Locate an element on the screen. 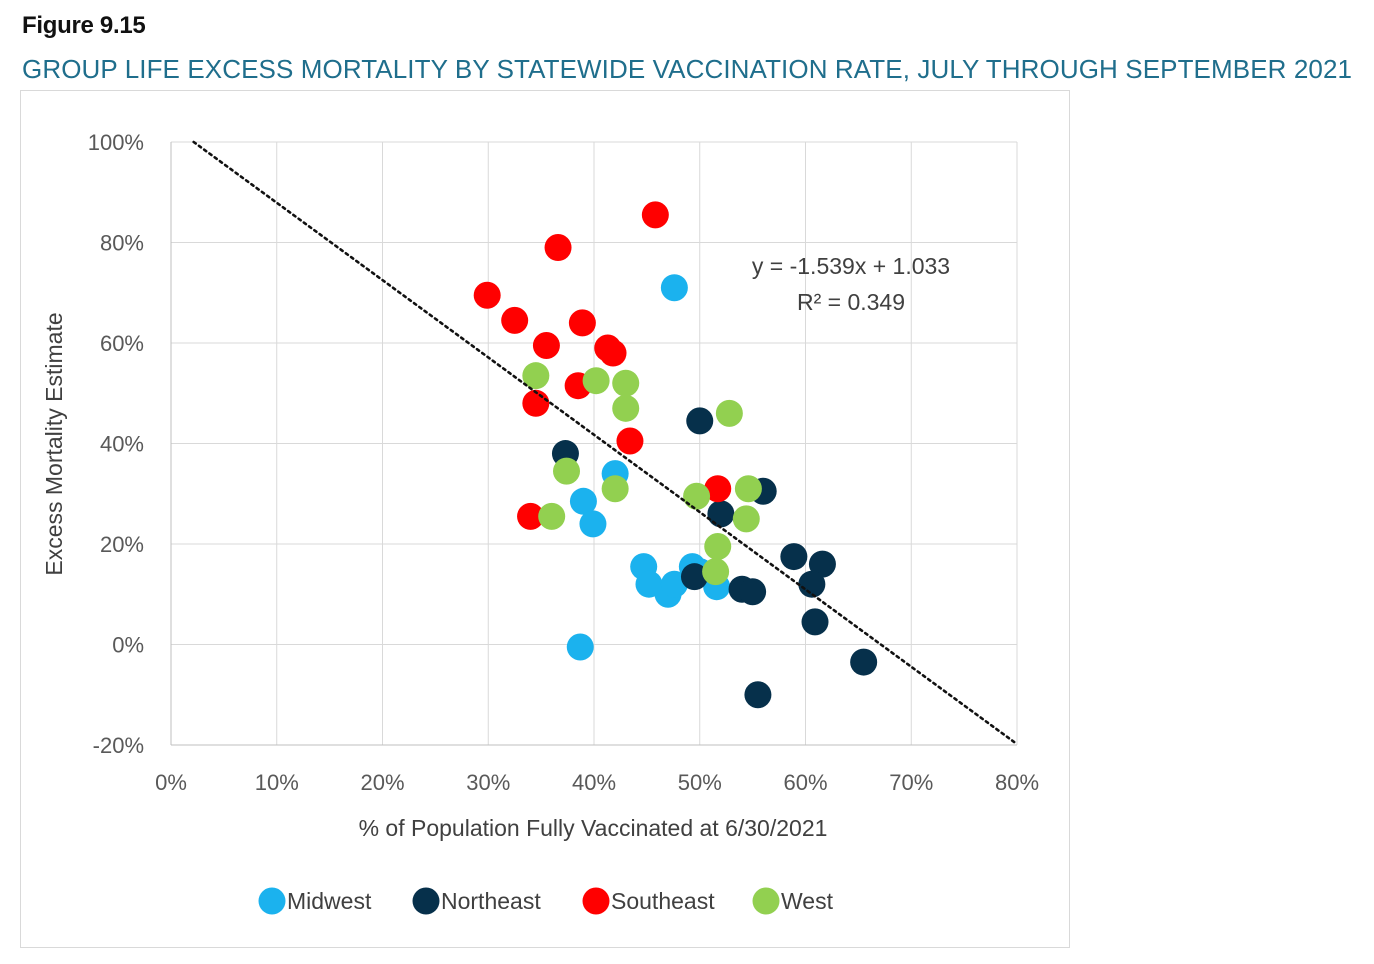 The image size is (1374, 964). series-southeast is located at coordinates (602, 365).